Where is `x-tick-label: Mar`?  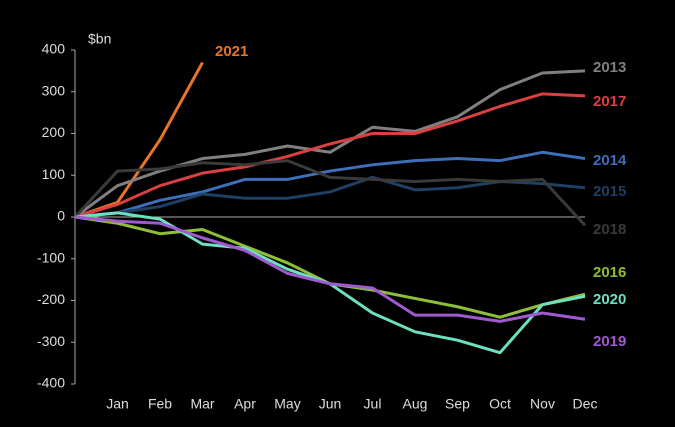 x-tick-label: Mar is located at coordinates (202, 404).